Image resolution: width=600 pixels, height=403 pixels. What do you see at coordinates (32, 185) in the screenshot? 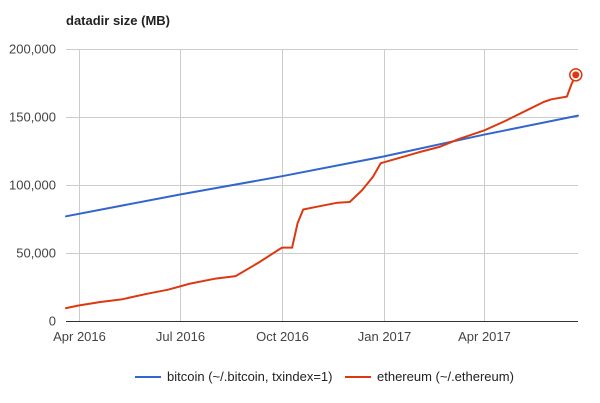
I see `y-tick-label: 100,000` at bounding box center [32, 185].